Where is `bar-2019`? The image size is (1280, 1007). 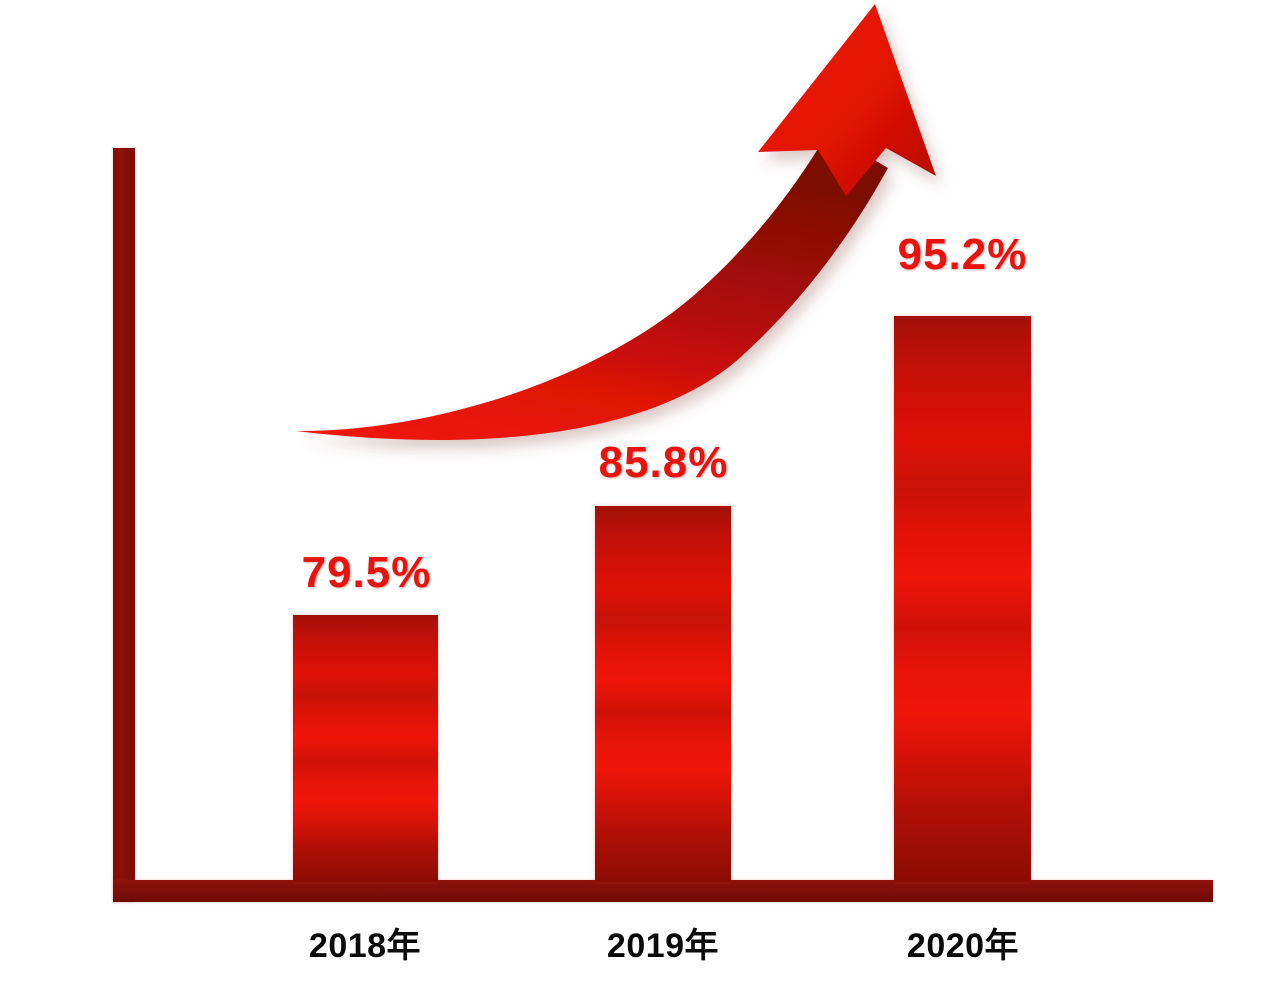 bar-2019 is located at coordinates (663, 694).